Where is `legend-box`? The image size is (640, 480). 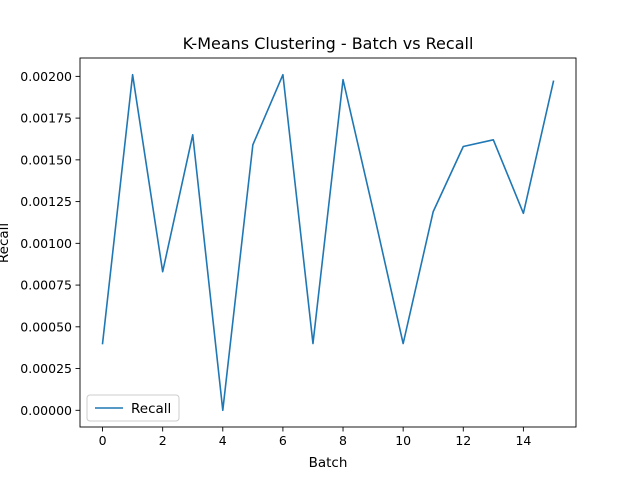 legend-box is located at coordinates (133, 408).